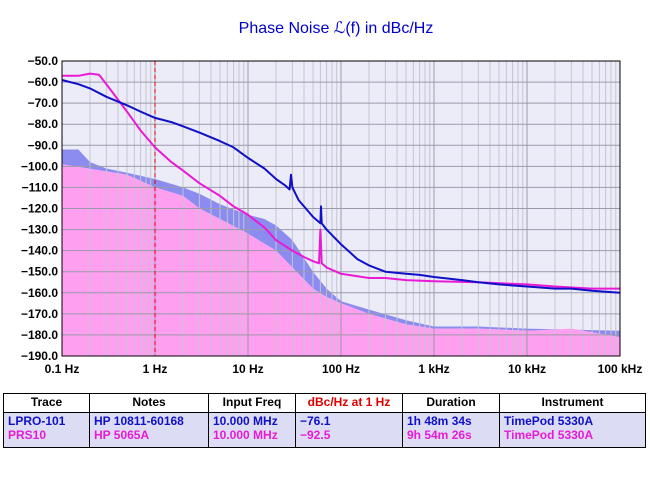 The image size is (650, 480). I want to click on x-tick-label: 100 kHz, so click(620, 369).